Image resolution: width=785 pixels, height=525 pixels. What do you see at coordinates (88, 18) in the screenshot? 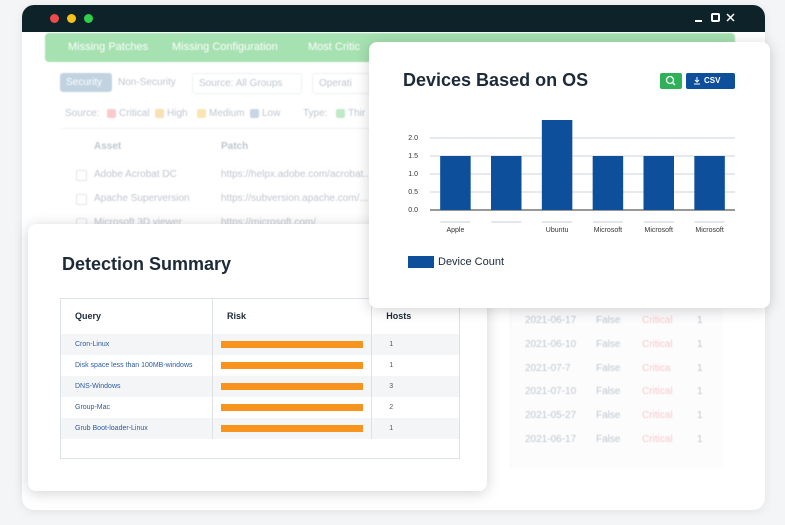
I see `max-dot` at bounding box center [88, 18].